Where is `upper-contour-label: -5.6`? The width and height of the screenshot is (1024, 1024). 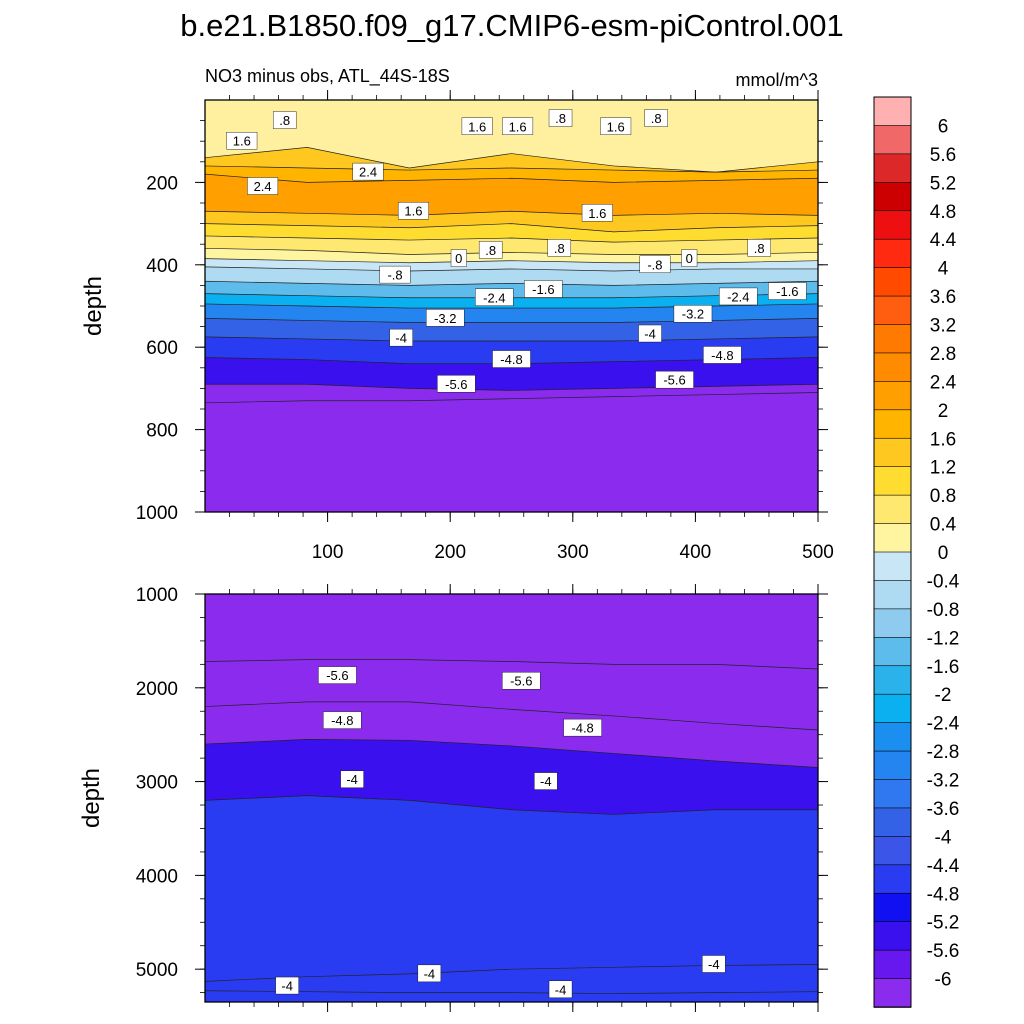 upper-contour-label: -5.6 is located at coordinates (674, 379).